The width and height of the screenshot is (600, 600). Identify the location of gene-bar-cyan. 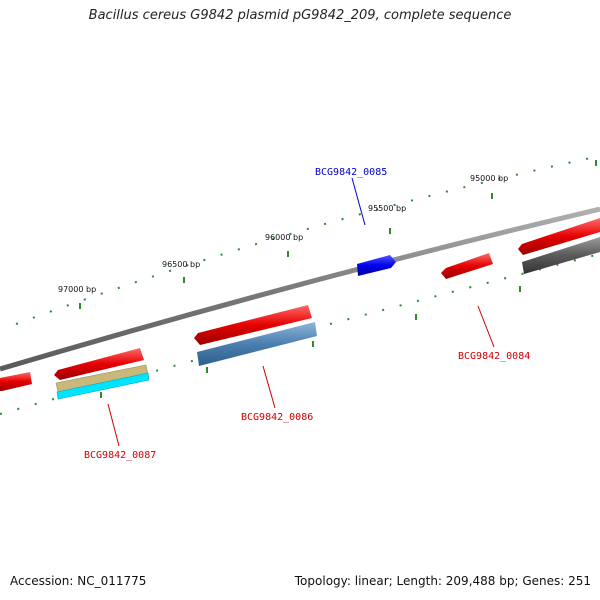
(103, 386).